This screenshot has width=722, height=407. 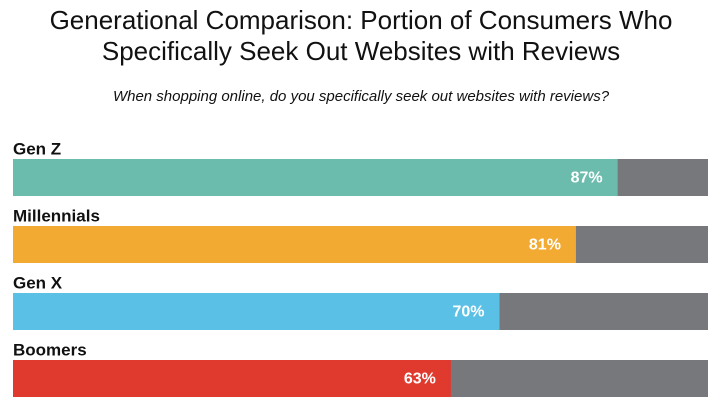 What do you see at coordinates (56, 215) in the screenshot?
I see `category-label: Millennials` at bounding box center [56, 215].